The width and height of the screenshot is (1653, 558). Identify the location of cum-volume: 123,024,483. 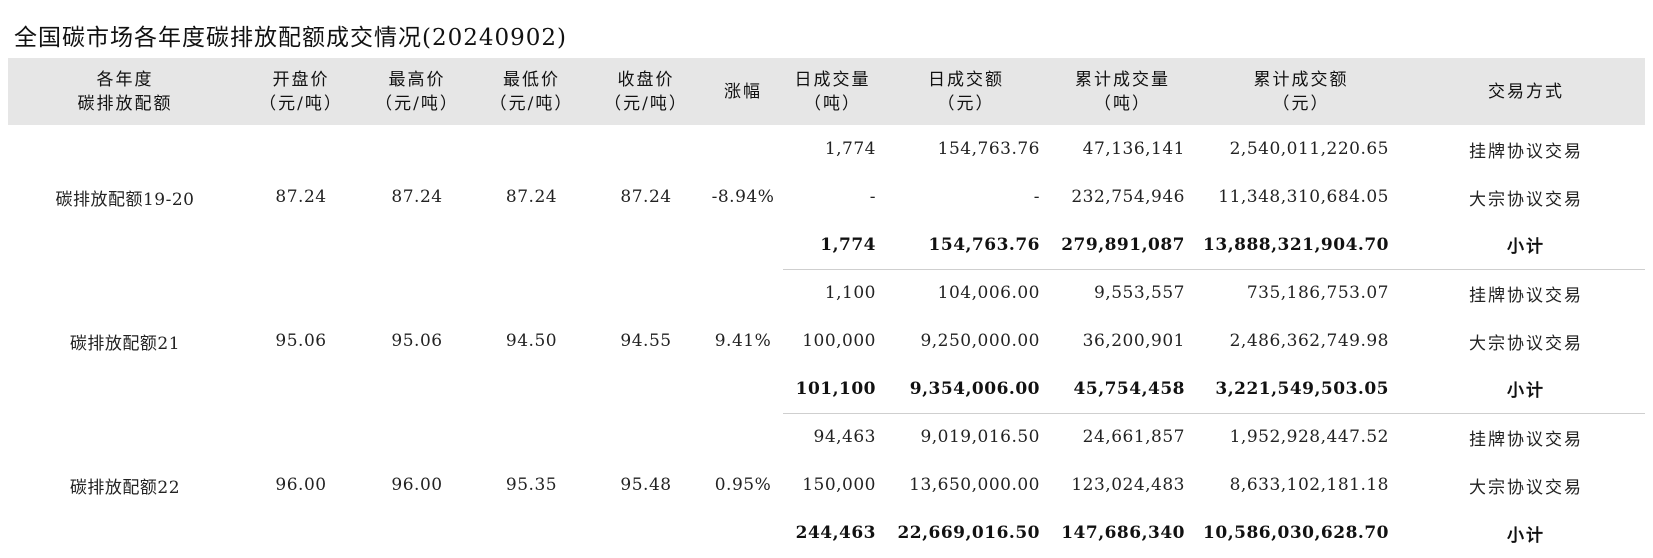
(1128, 485).